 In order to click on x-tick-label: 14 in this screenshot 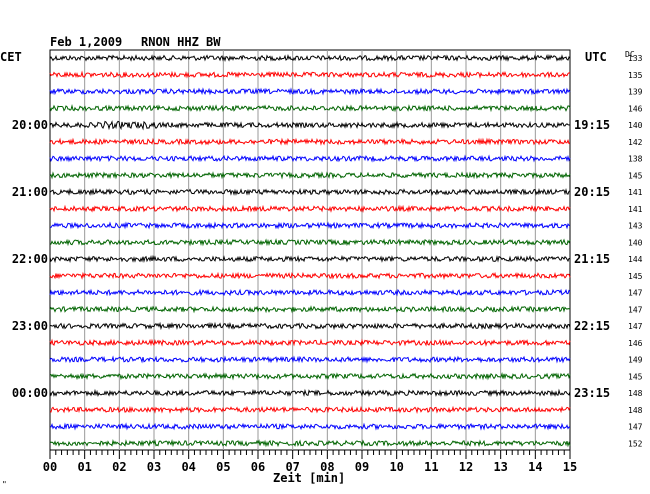, I will do `click(535, 467)`.